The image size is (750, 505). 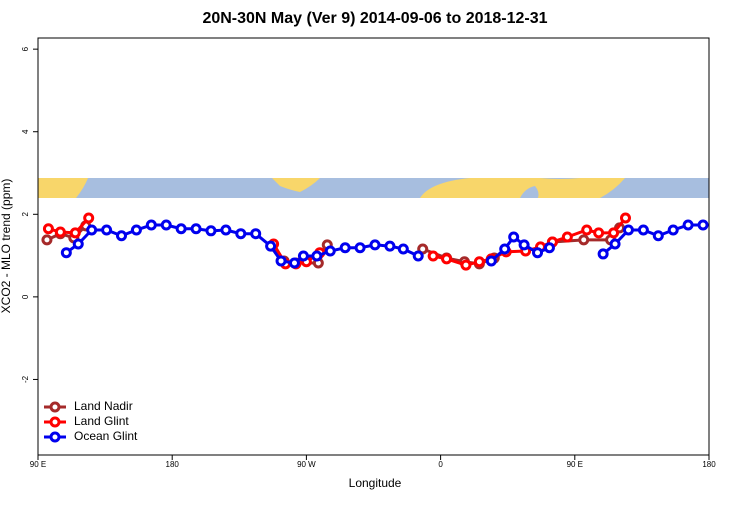 What do you see at coordinates (6, 246) in the screenshot?
I see `y-axis-label: XCO2 - MLO trend (ppm)` at bounding box center [6, 246].